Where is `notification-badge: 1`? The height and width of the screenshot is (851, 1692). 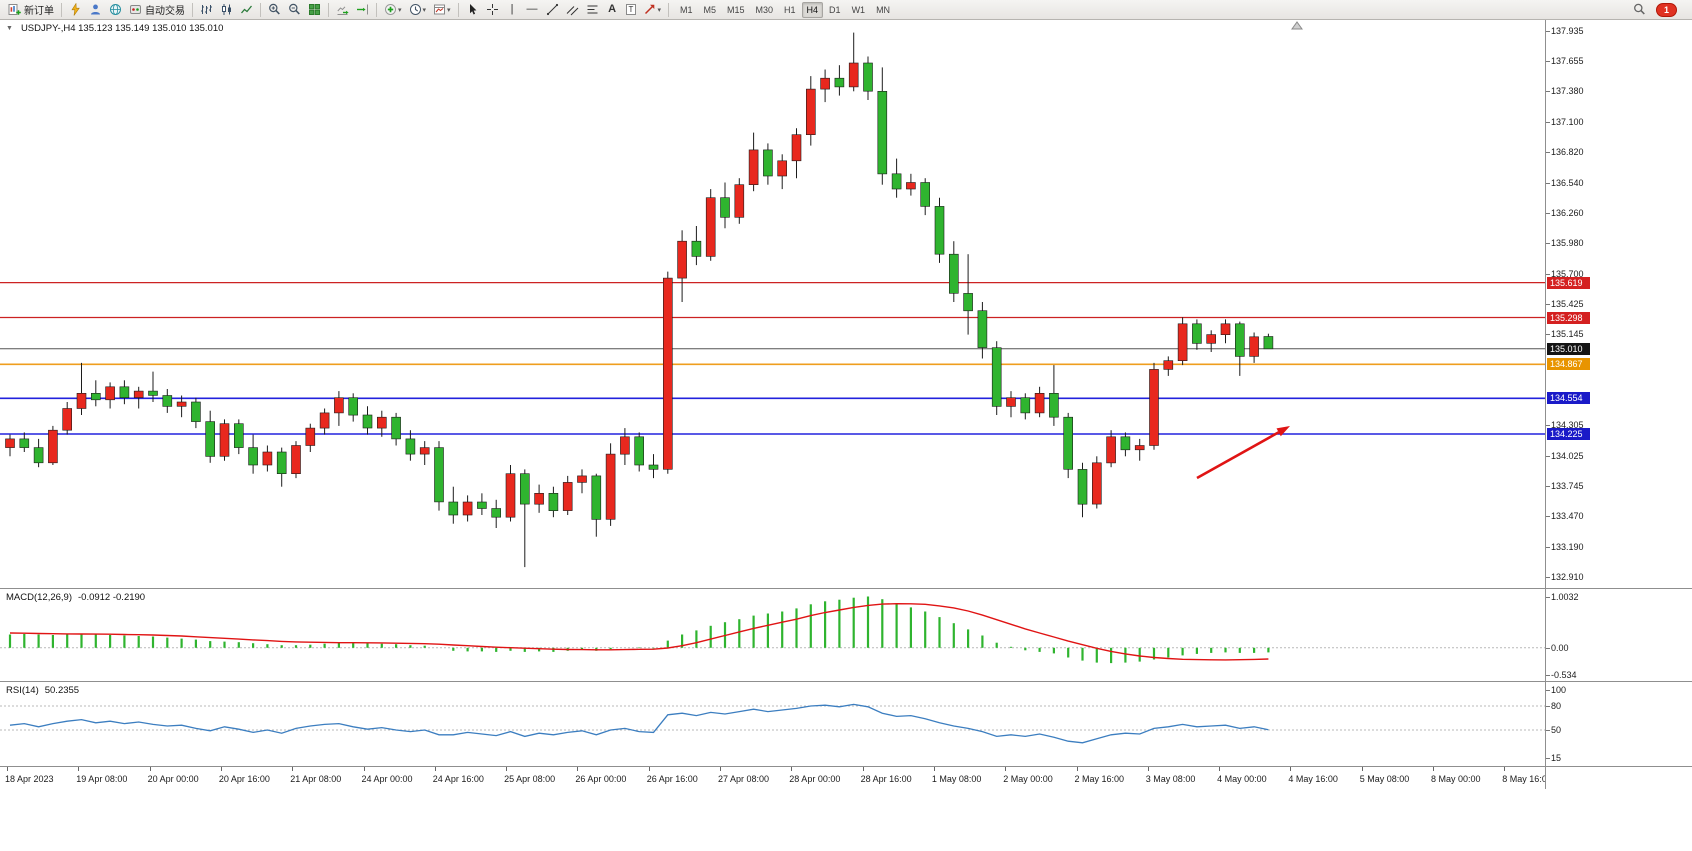 notification-badge: 1 is located at coordinates (1666, 9).